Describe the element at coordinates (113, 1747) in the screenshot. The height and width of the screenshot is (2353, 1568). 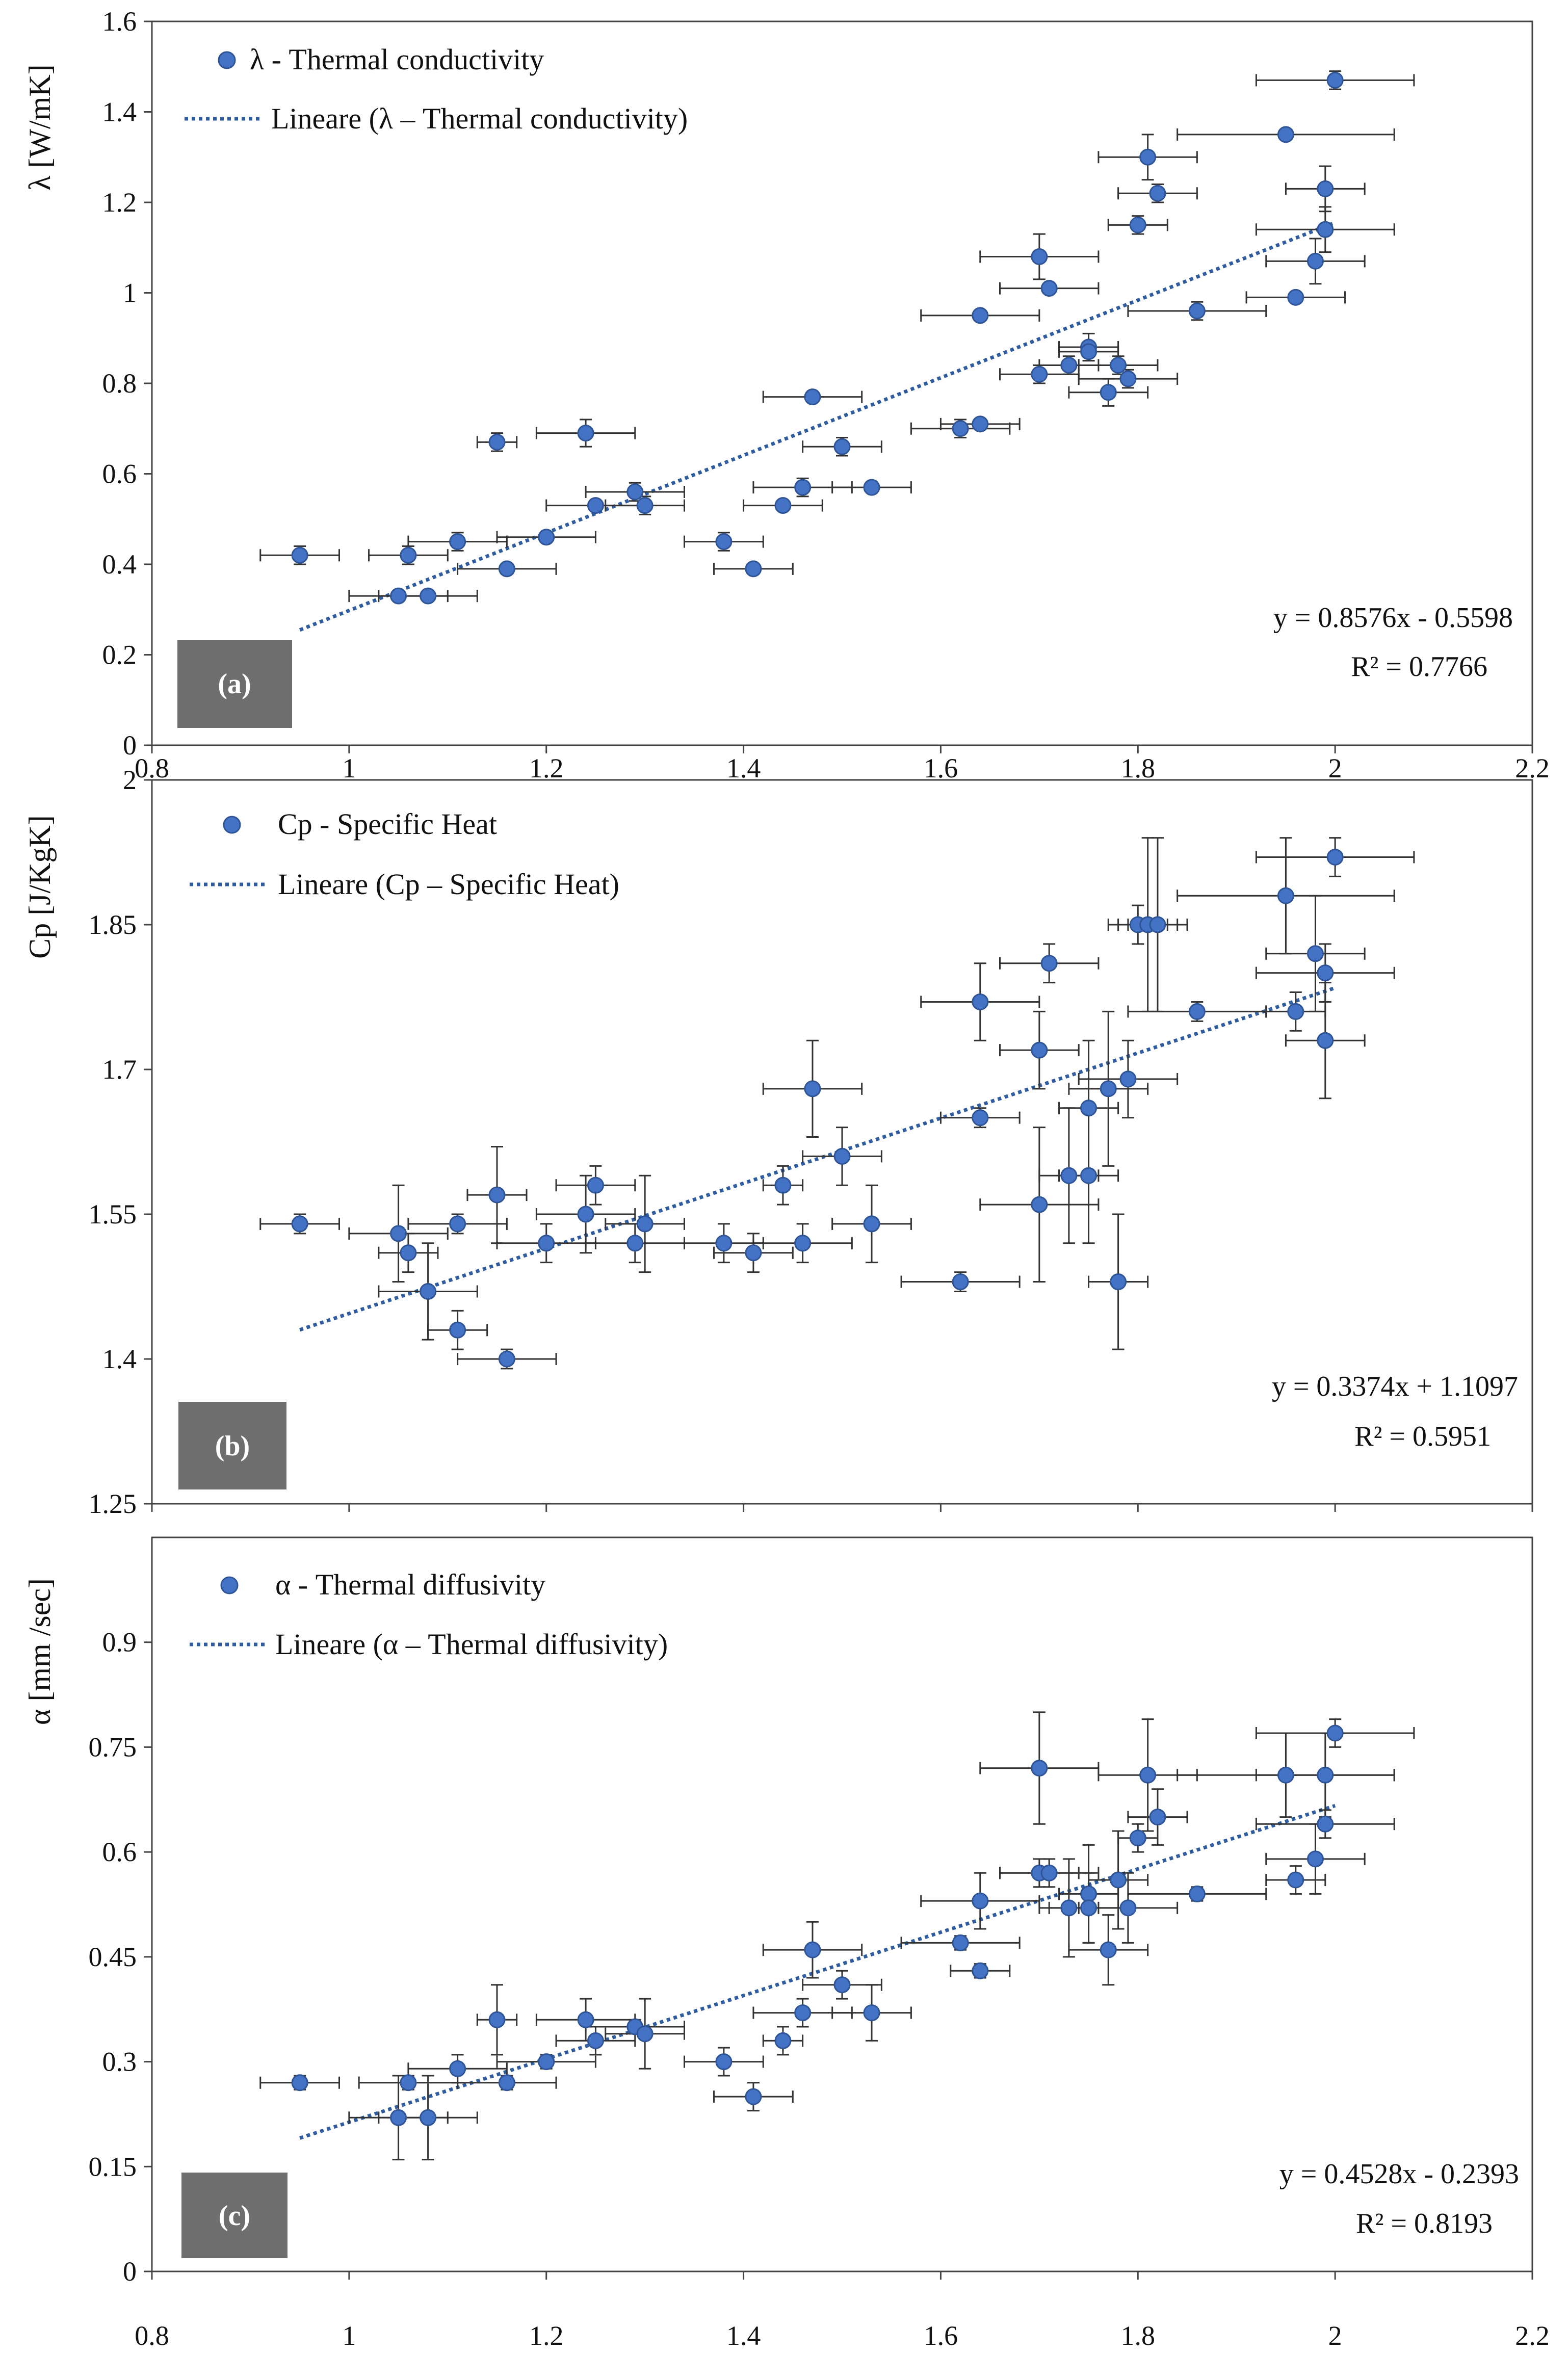
I see `panel-c-y-tick-label: 0.75` at that location.